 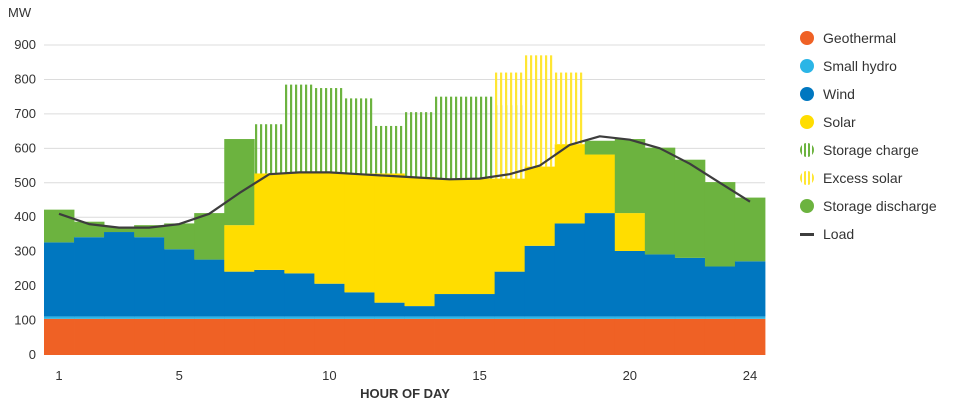 What do you see at coordinates (880, 122) in the screenshot?
I see `legend-item-solar: Solar` at bounding box center [880, 122].